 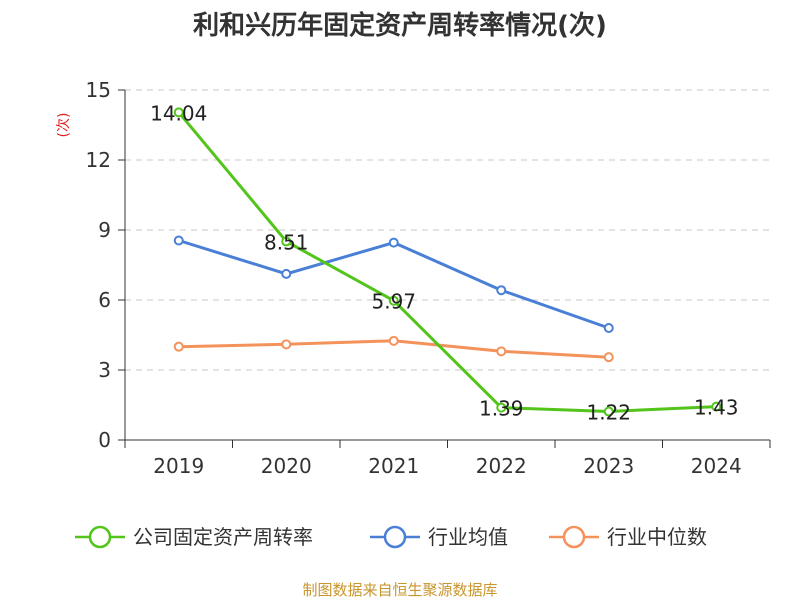 I want to click on data-label: 1.43, so click(x=716, y=408).